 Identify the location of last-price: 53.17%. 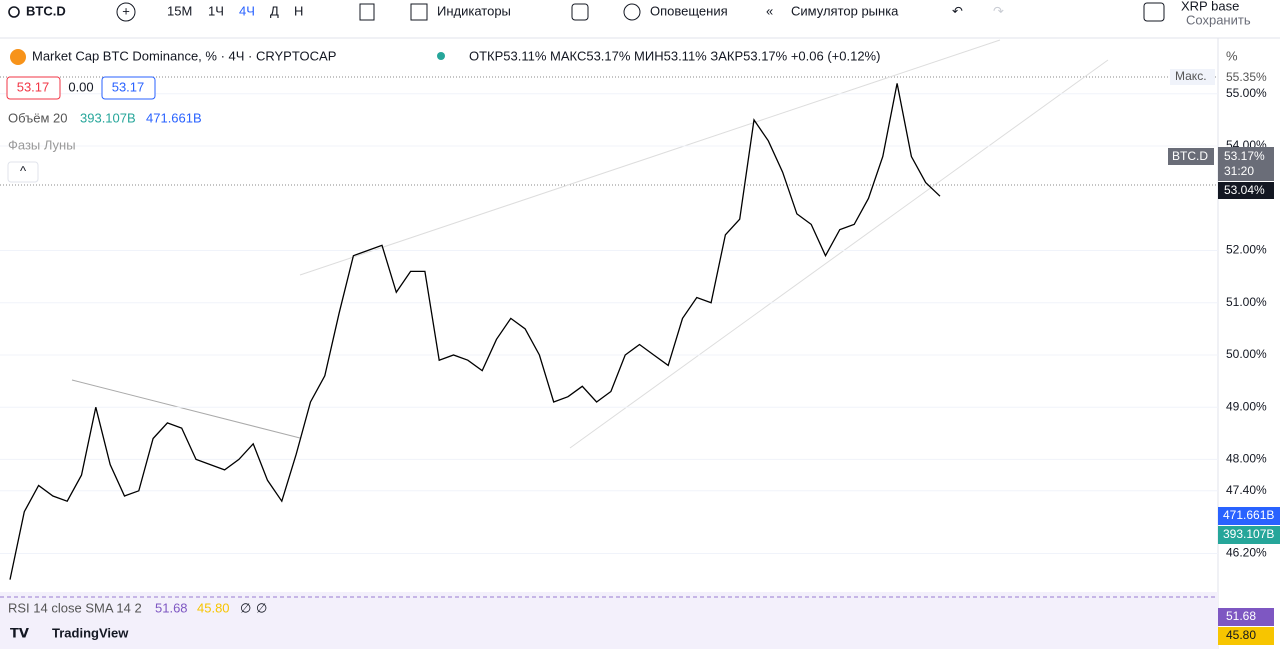
(1244, 156).